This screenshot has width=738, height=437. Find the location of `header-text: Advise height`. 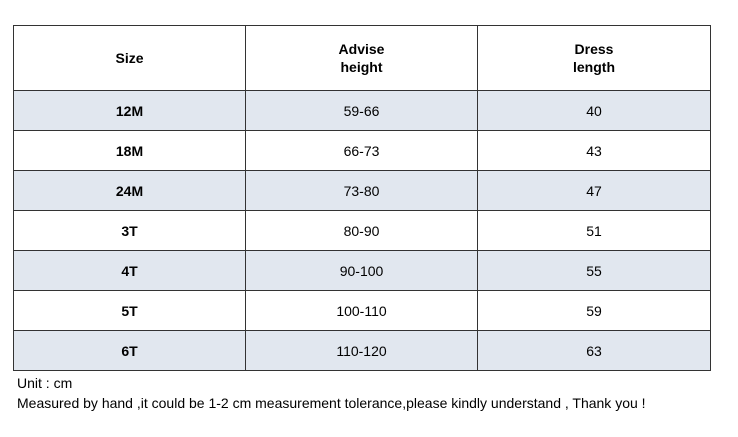

header-text: Advise height is located at coordinates (361, 58).